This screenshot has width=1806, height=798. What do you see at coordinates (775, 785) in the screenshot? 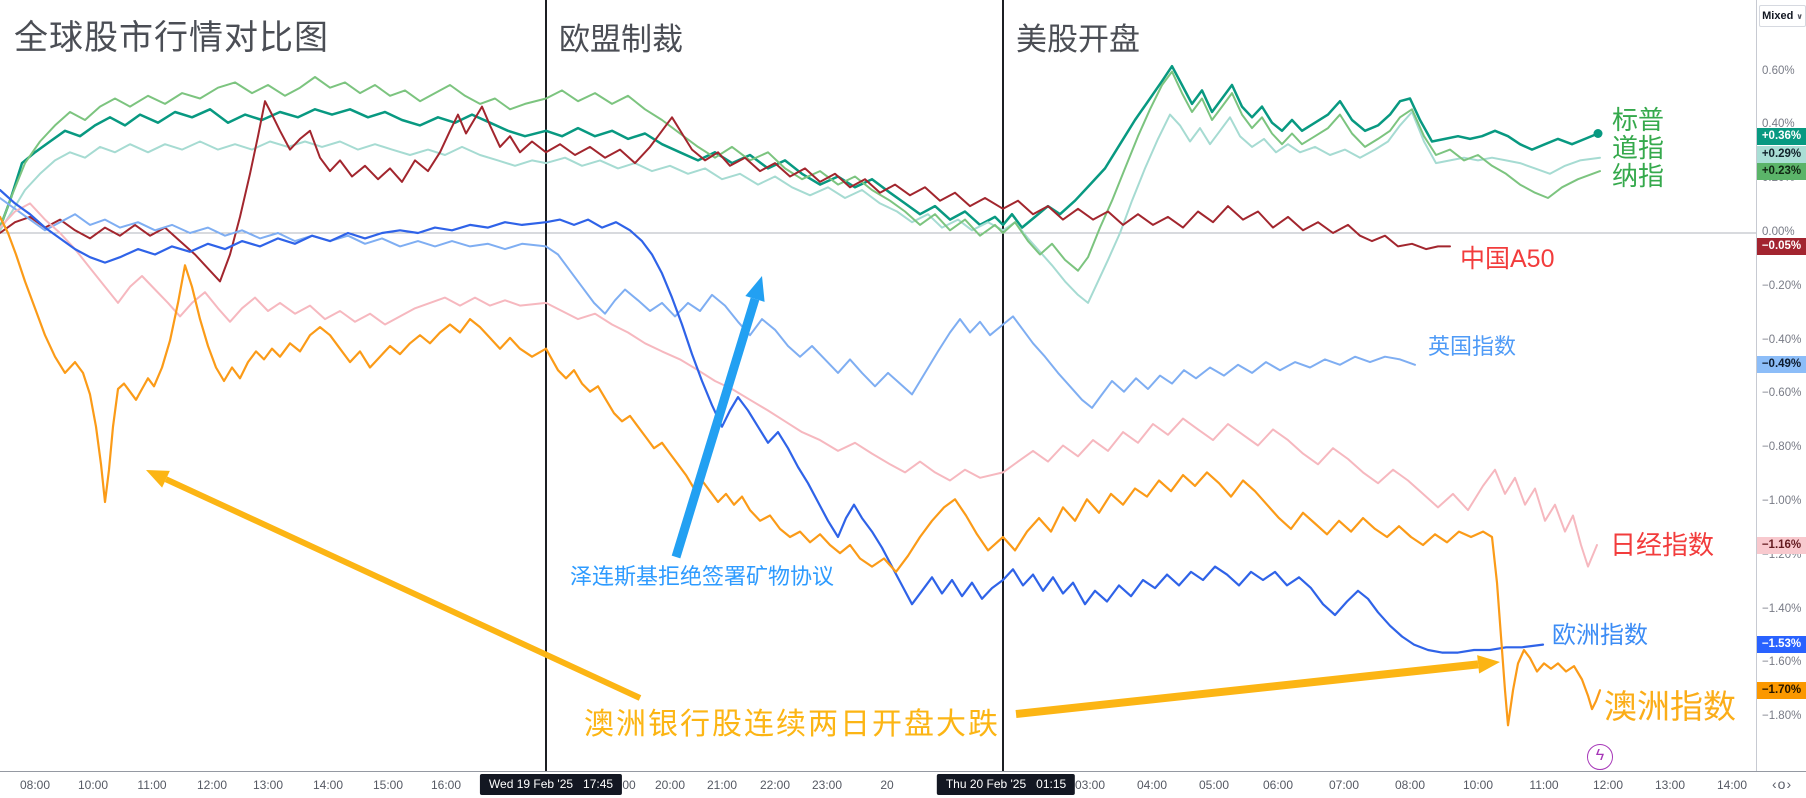
I see `time-label: 22:00` at bounding box center [775, 785].